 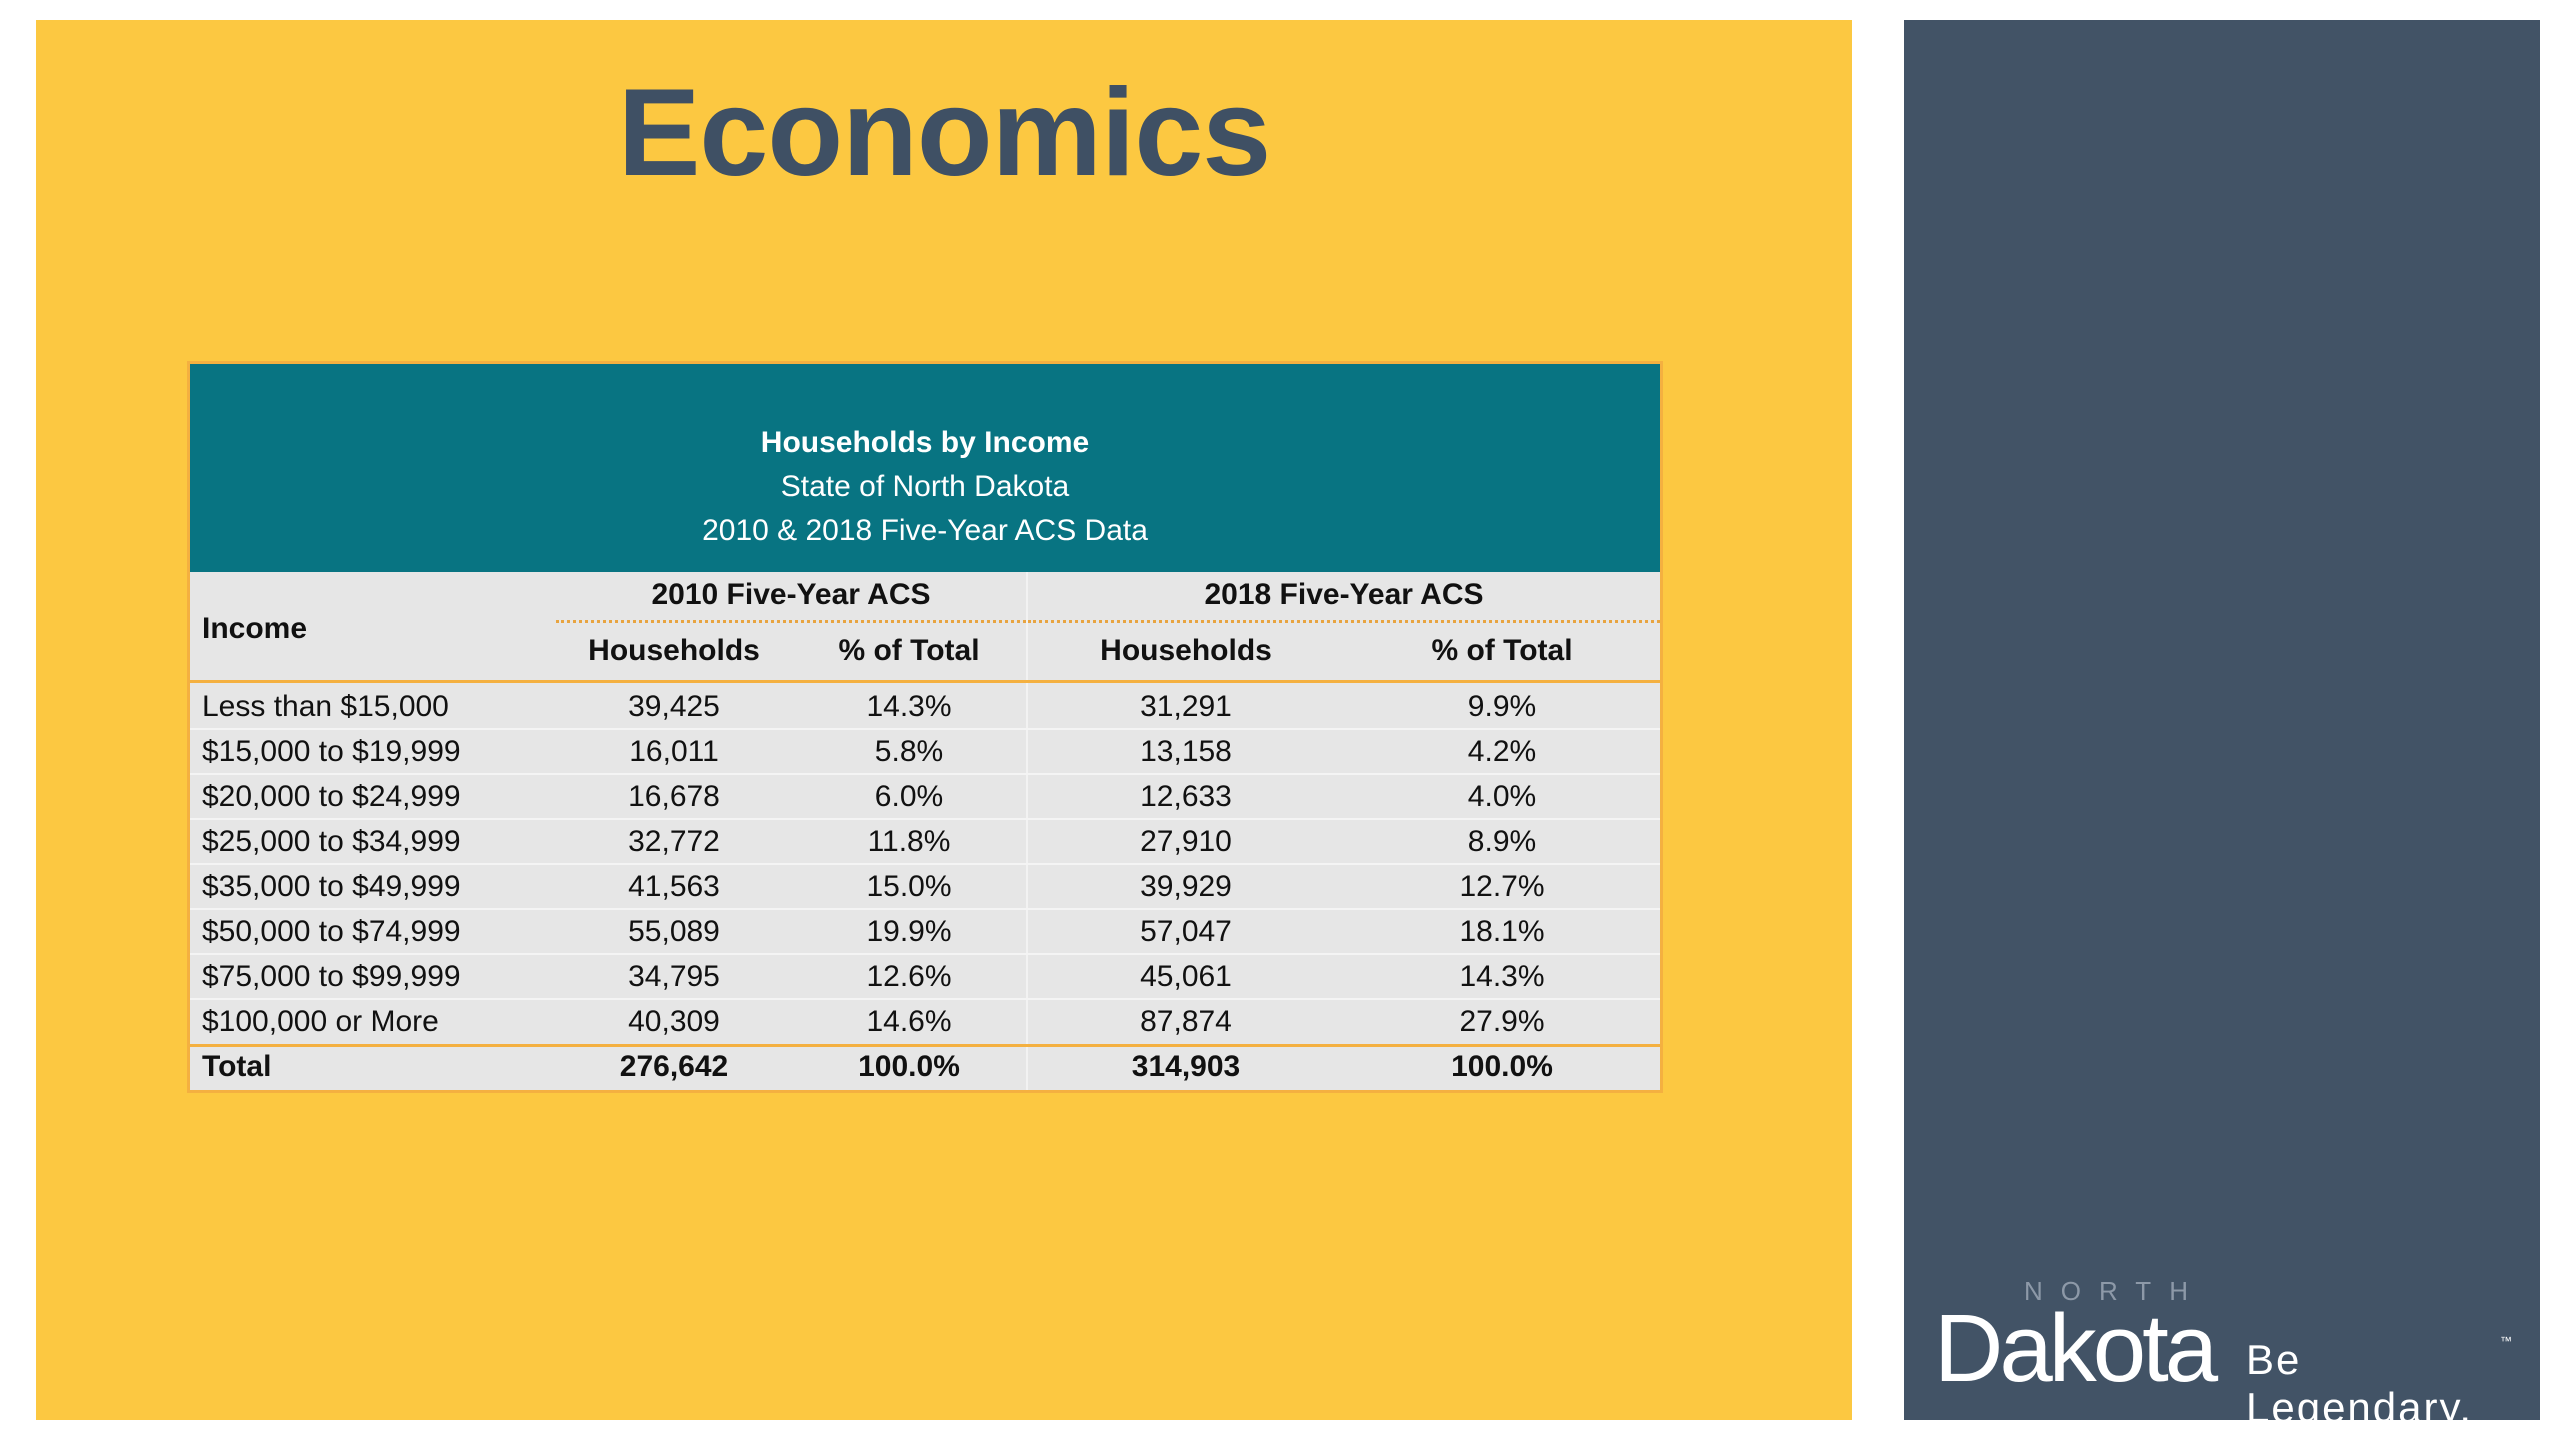 What do you see at coordinates (925, 486) in the screenshot?
I see `table-subheading: State of North Dakota` at bounding box center [925, 486].